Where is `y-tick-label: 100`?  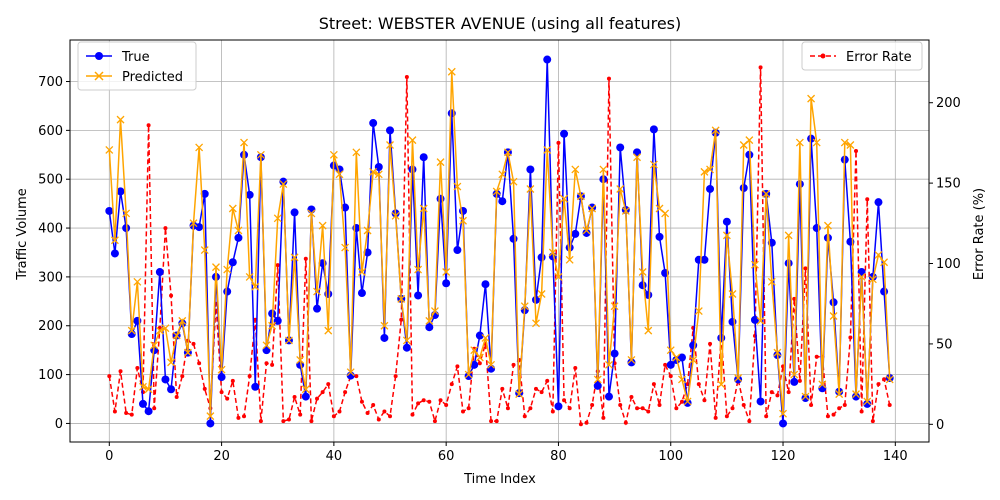 y-tick-label: 100 is located at coordinates (50, 375).